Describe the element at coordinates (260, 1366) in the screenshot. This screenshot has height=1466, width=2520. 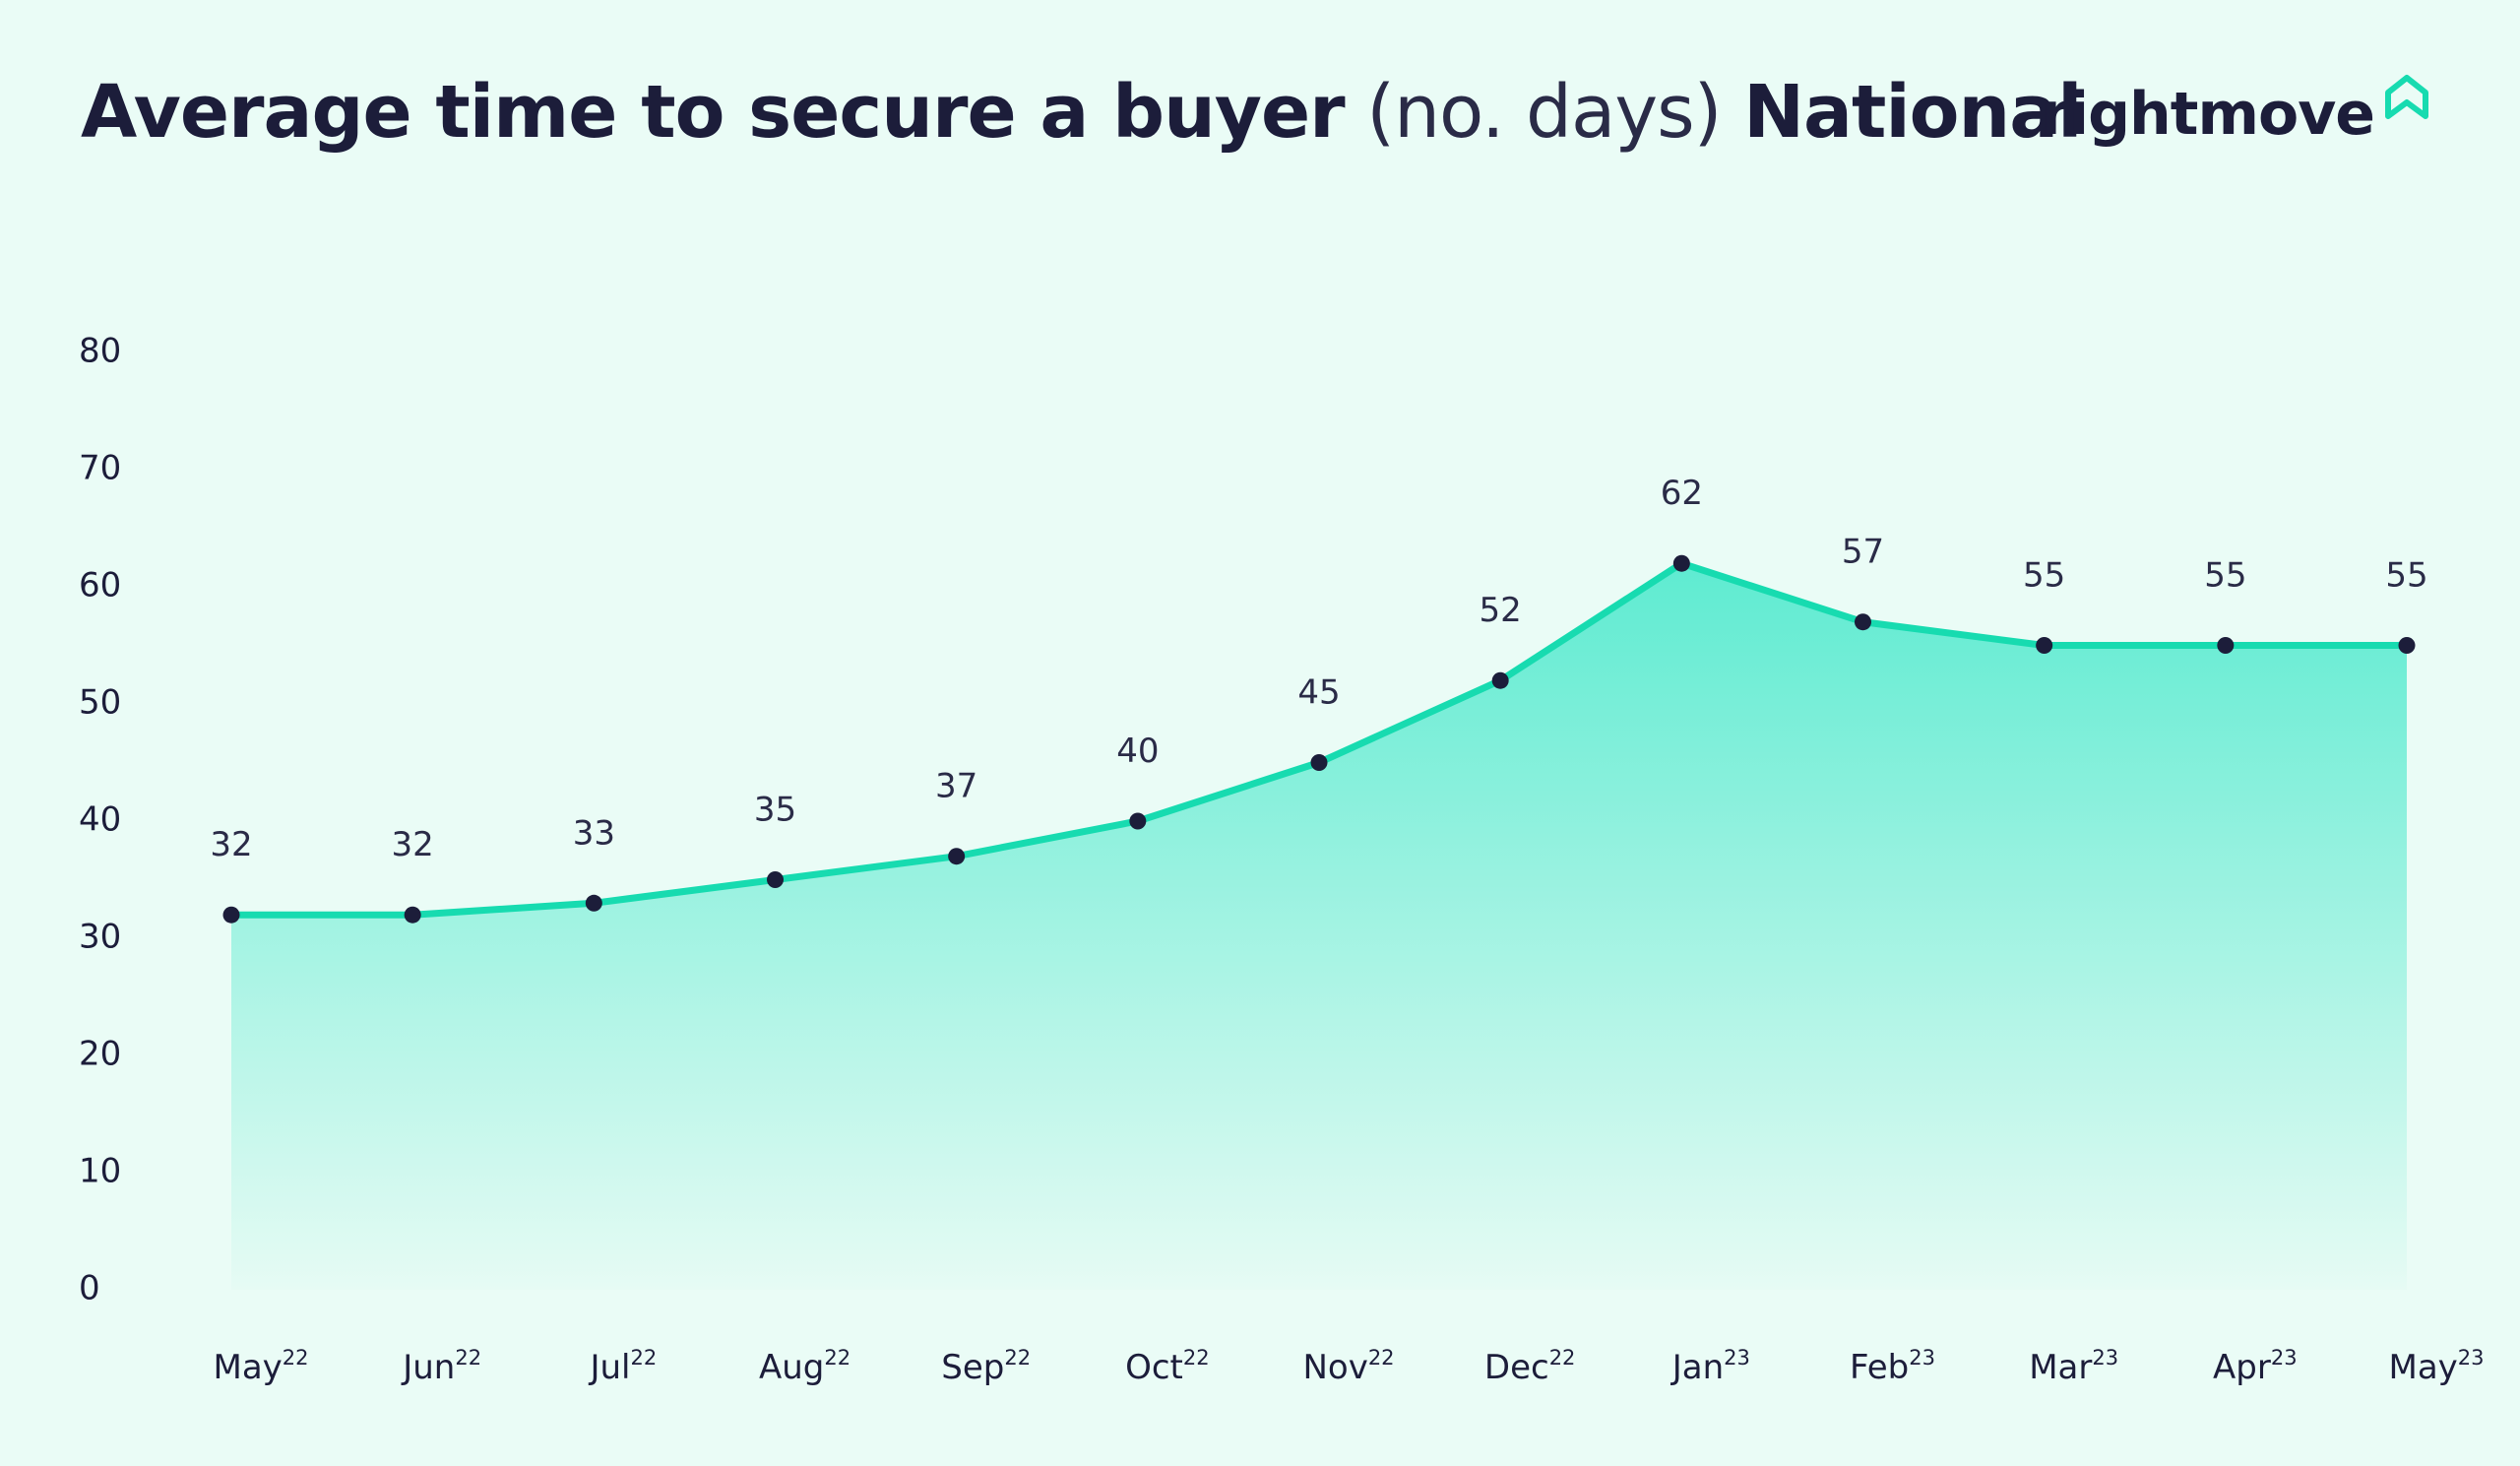
I see `x-tick-label: May22` at that location.